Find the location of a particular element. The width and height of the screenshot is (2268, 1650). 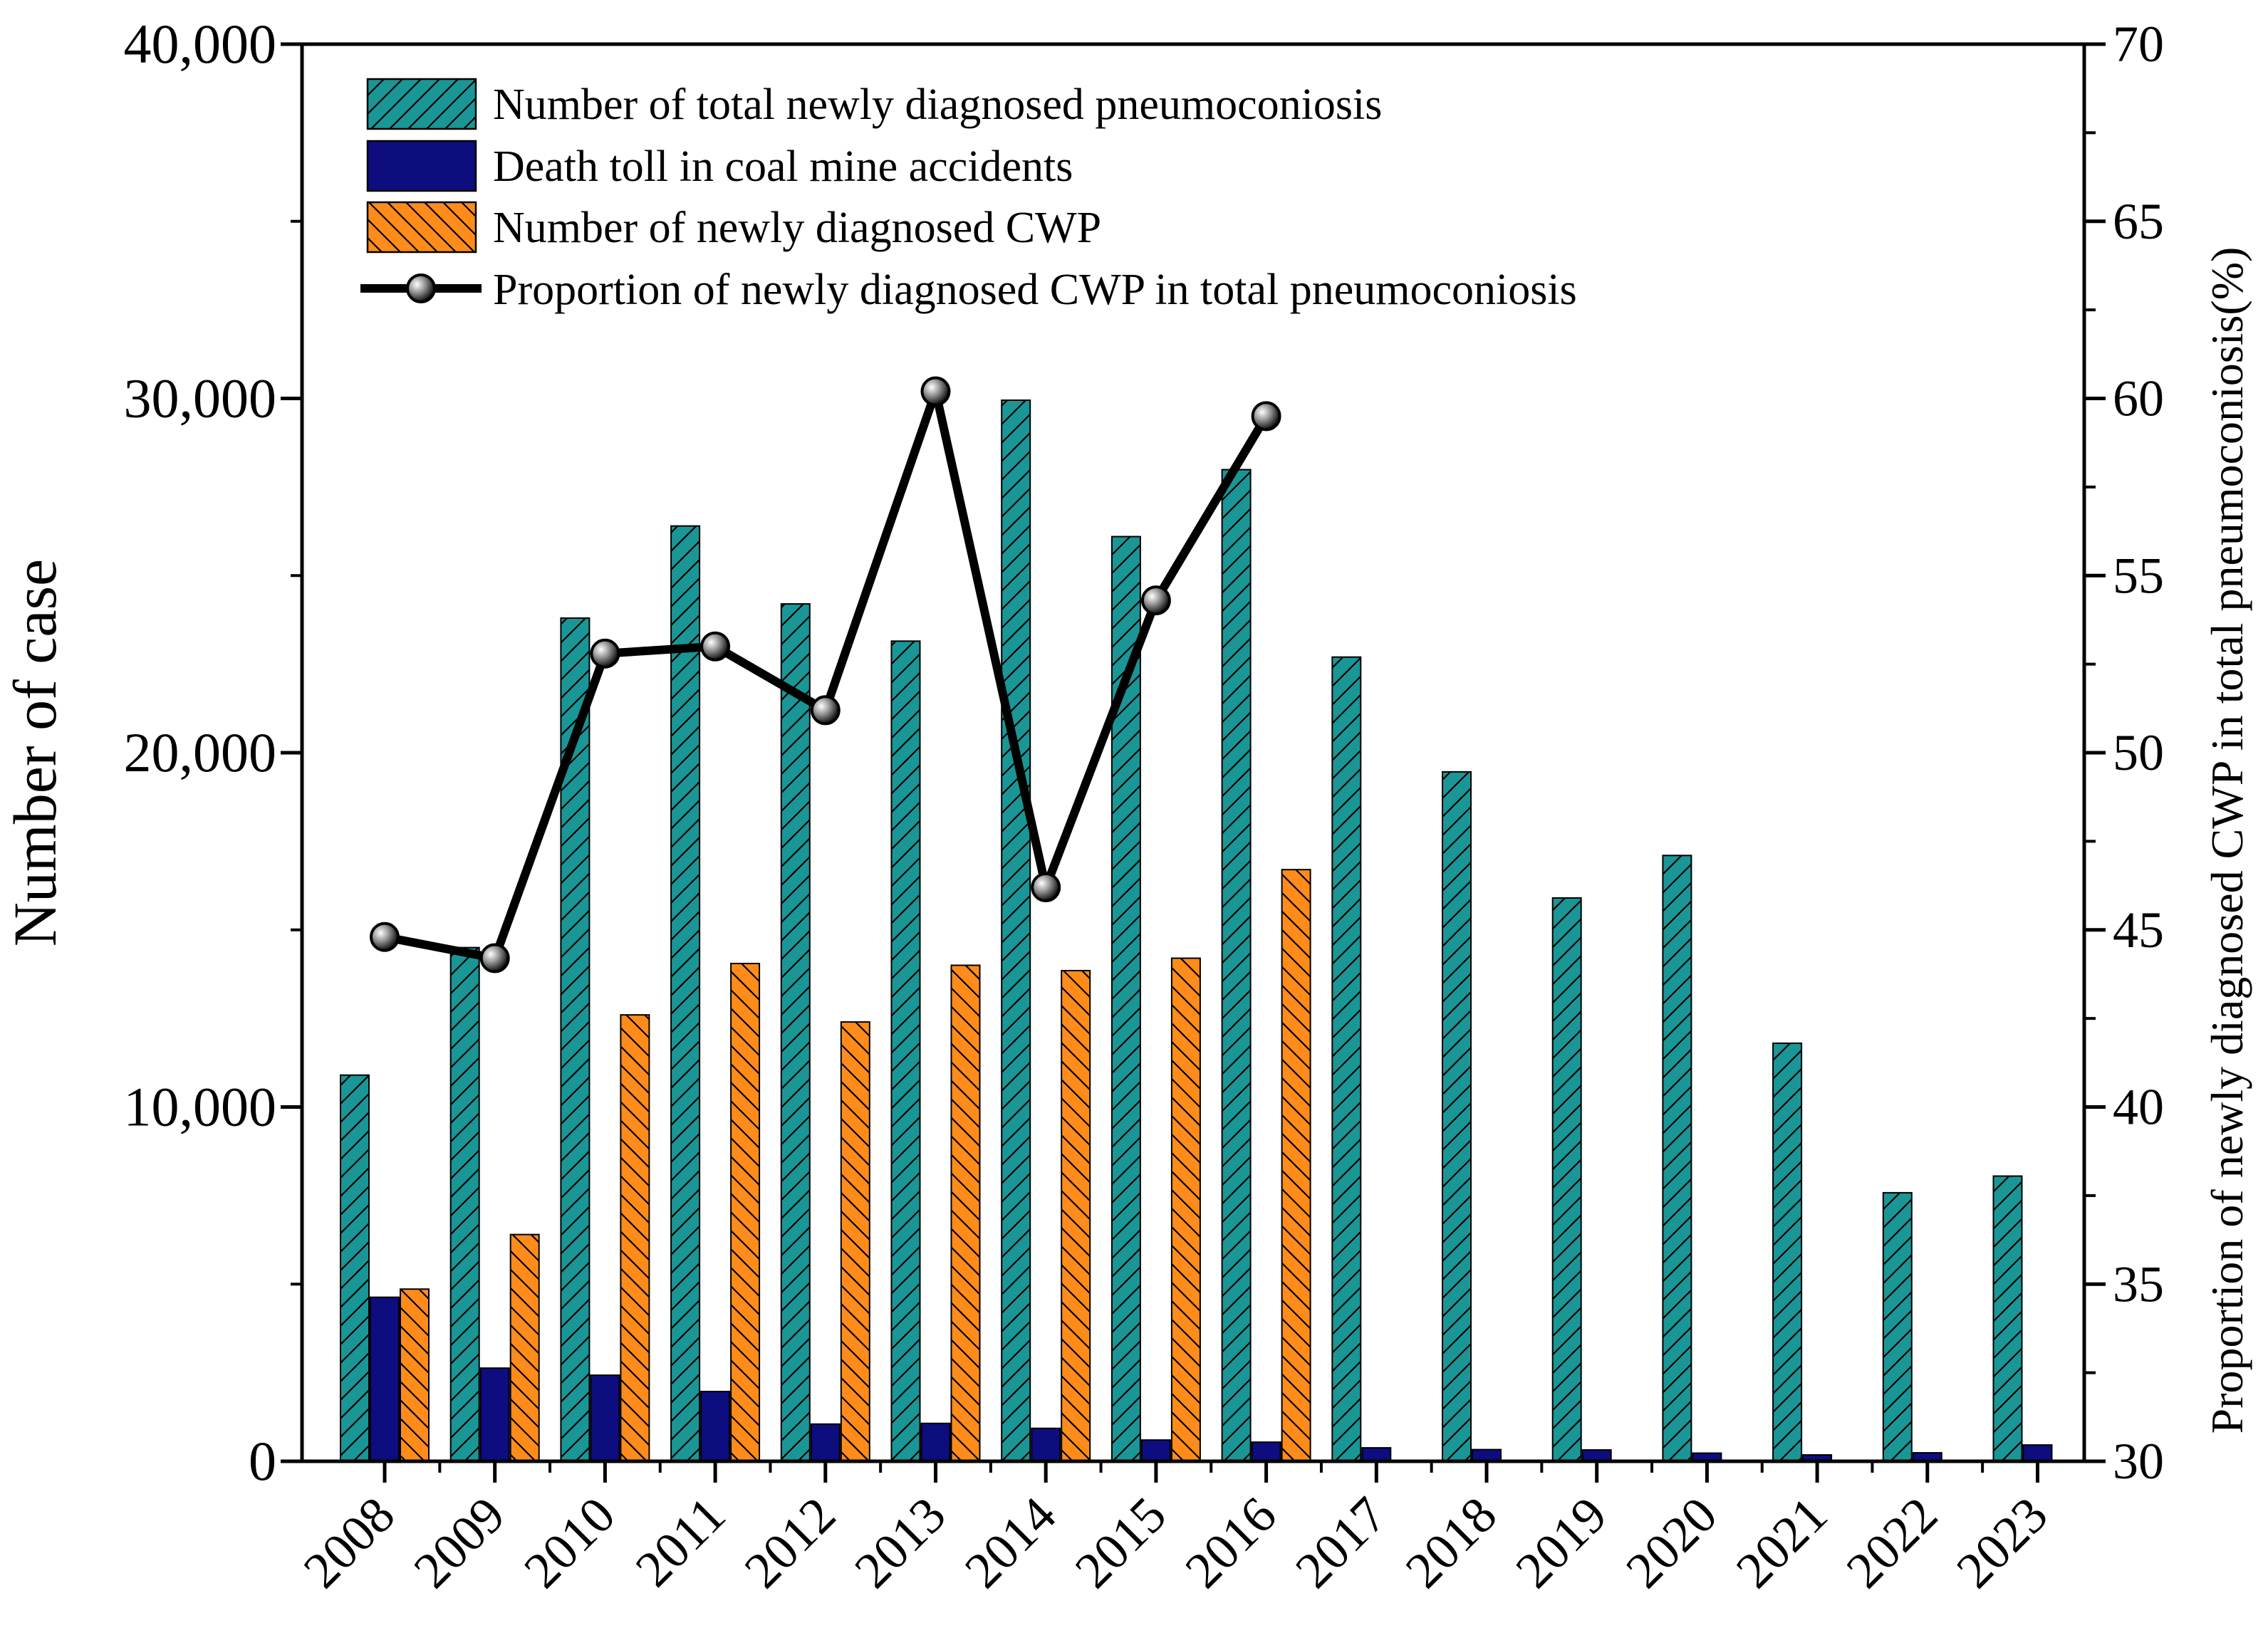

x-tick-label: 2023 is located at coordinates (2001, 1543).